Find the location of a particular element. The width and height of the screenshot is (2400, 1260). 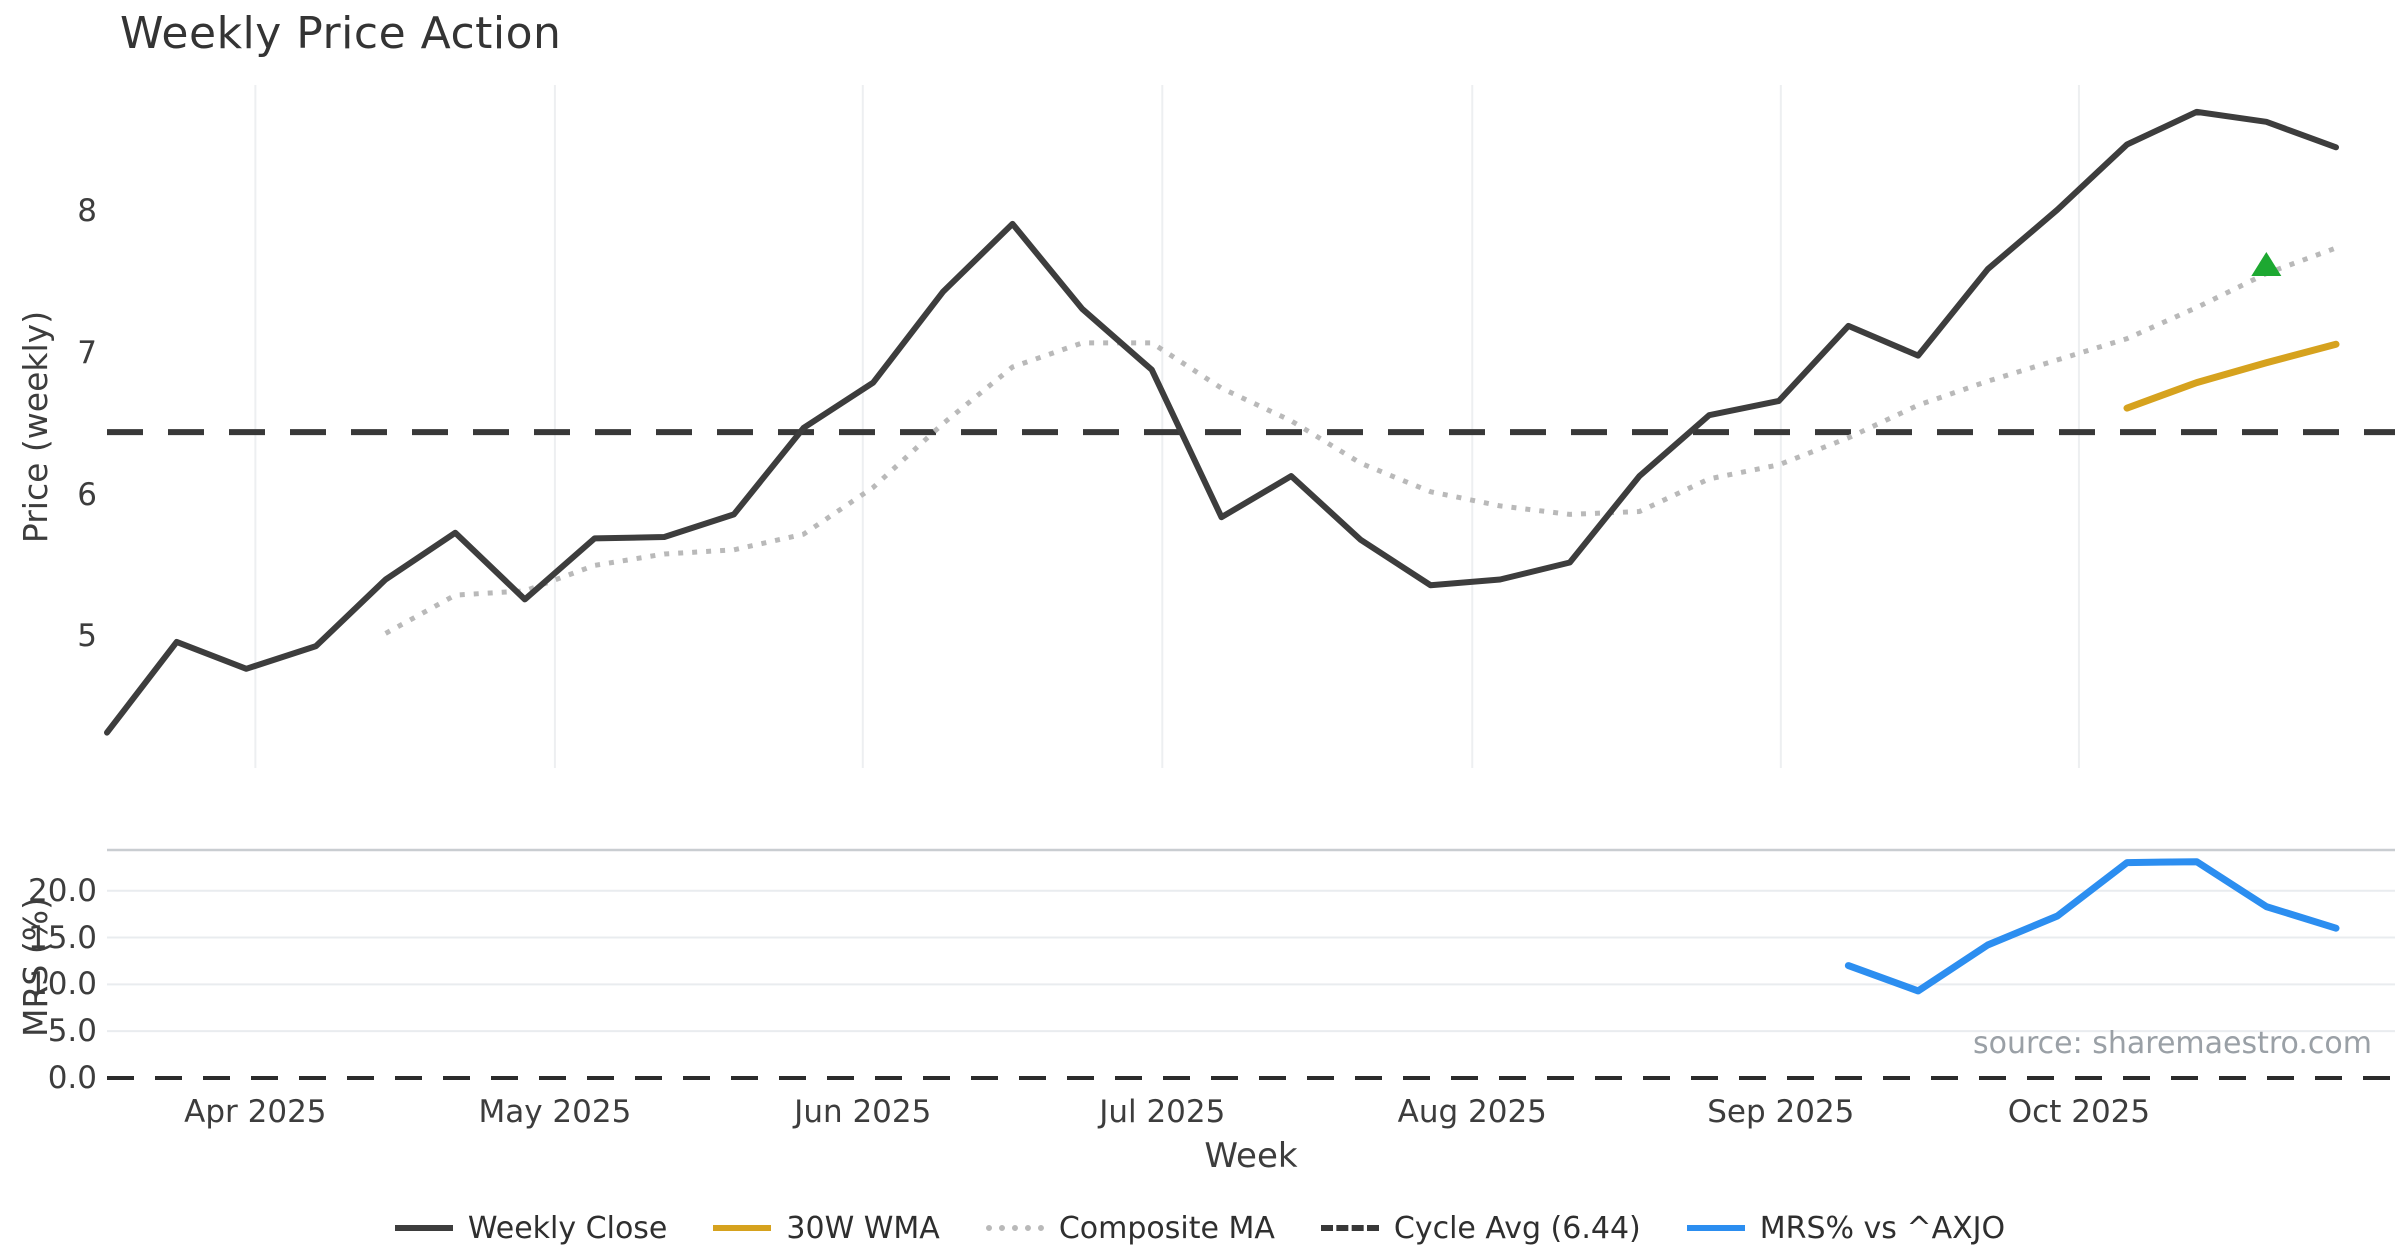

series-30w-wma is located at coordinates (2231, 376).